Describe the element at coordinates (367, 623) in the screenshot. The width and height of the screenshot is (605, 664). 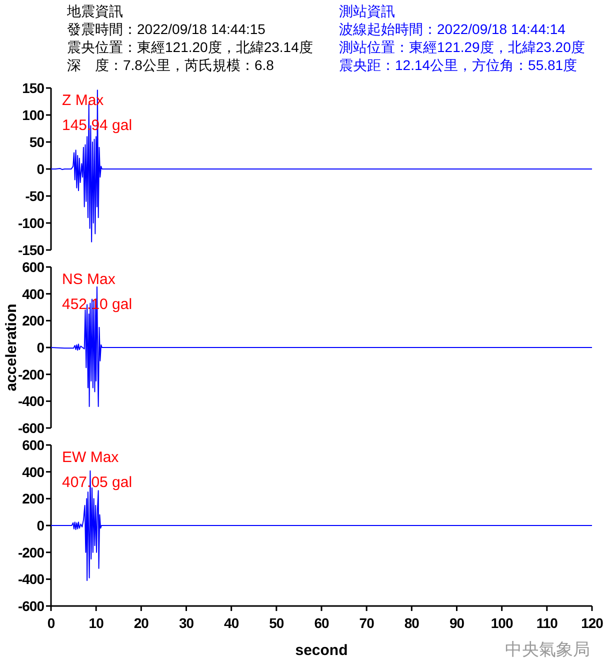
I see `x-tick-label: 70` at that location.